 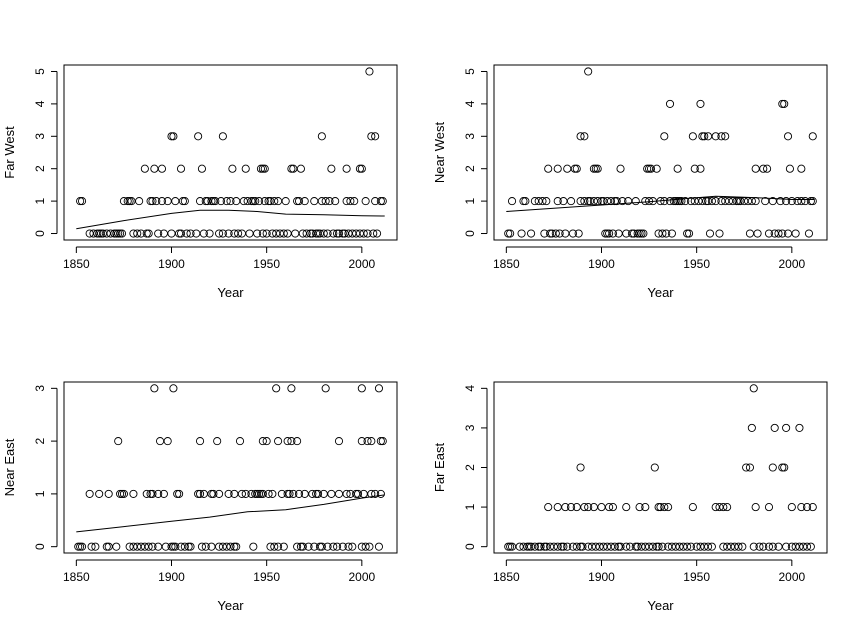 What do you see at coordinates (230, 152) in the screenshot?
I see `plot-frame` at bounding box center [230, 152].